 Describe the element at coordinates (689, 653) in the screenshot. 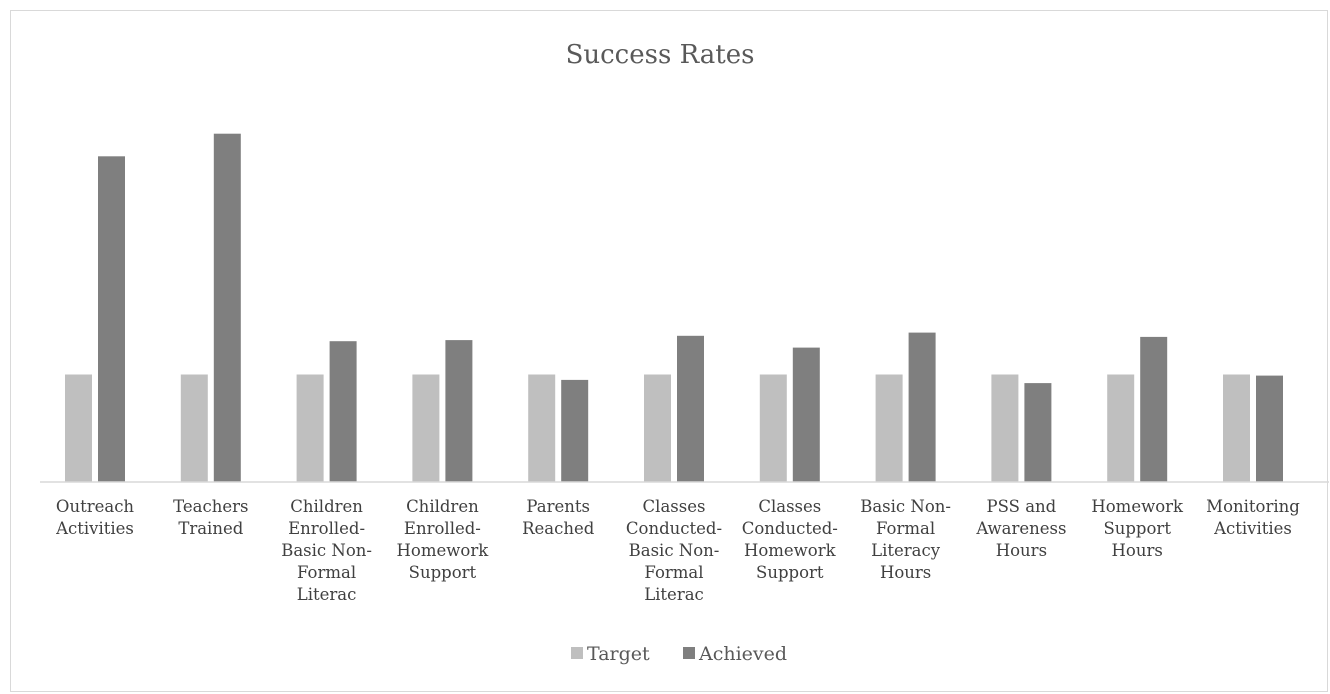

I see `legend-swatch-achieved` at that location.